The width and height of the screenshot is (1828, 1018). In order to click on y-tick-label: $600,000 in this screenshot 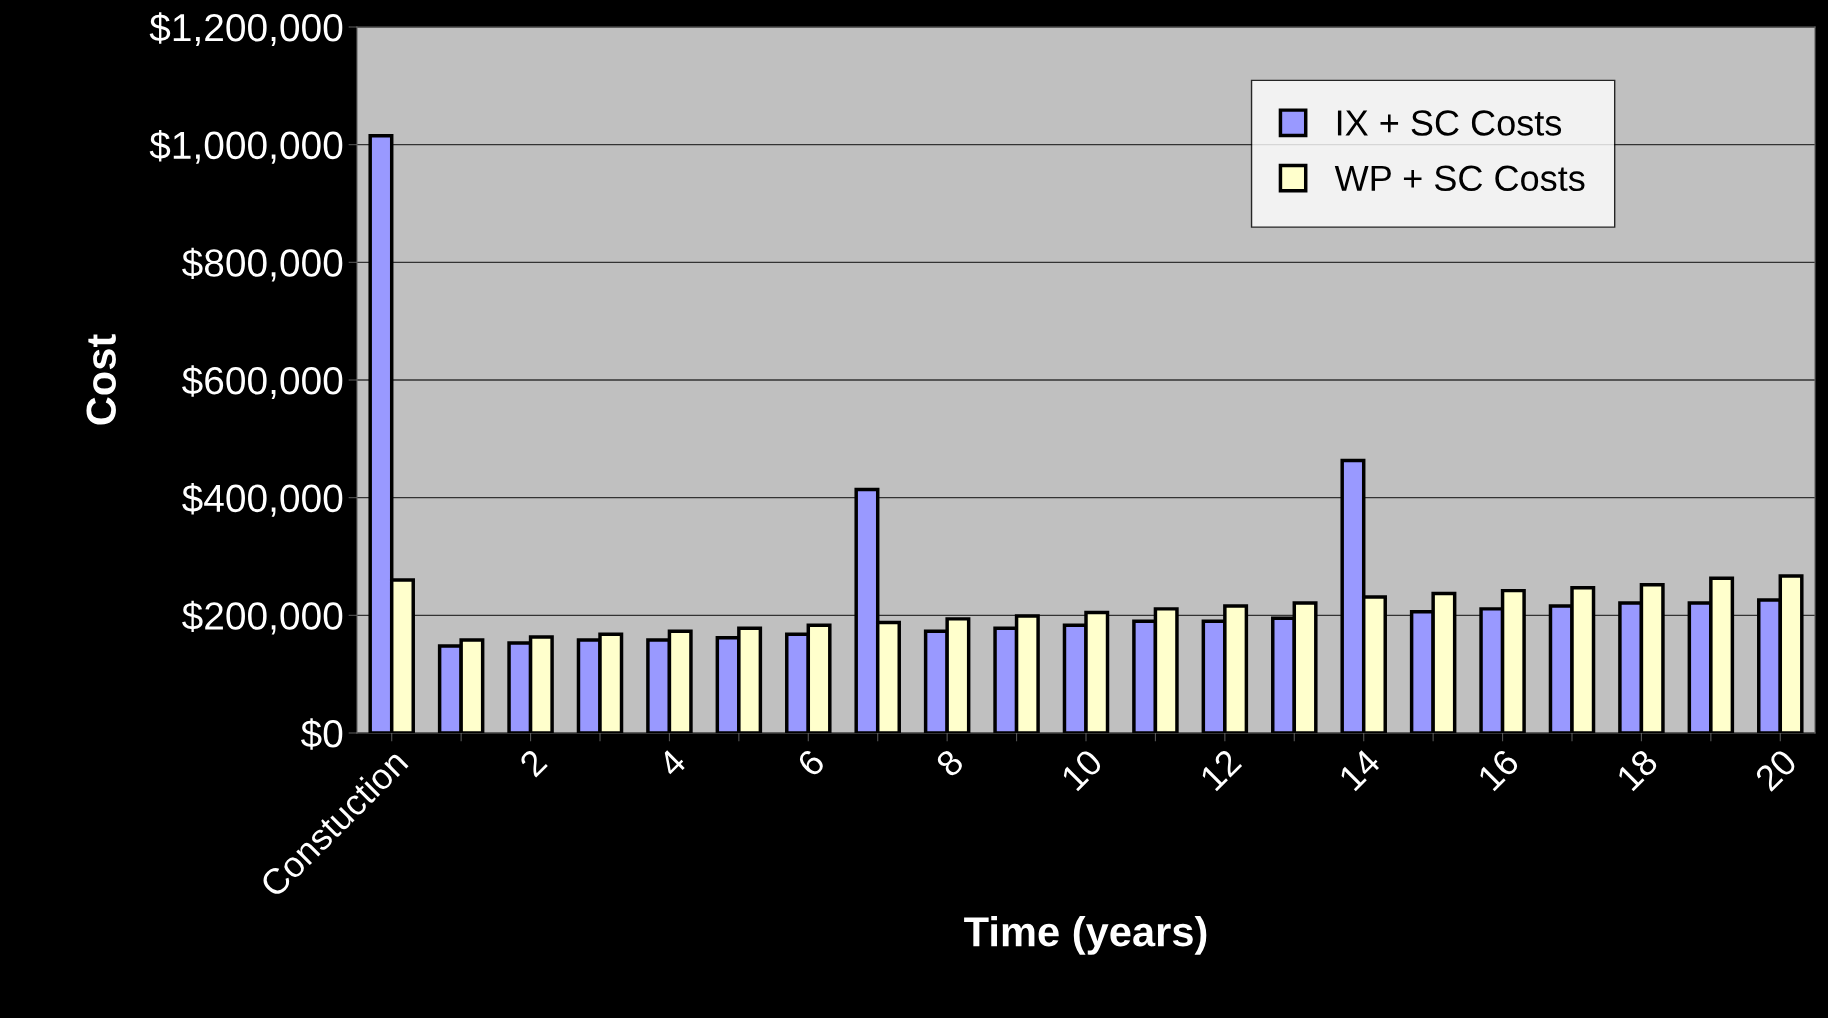, I will do `click(262, 382)`.